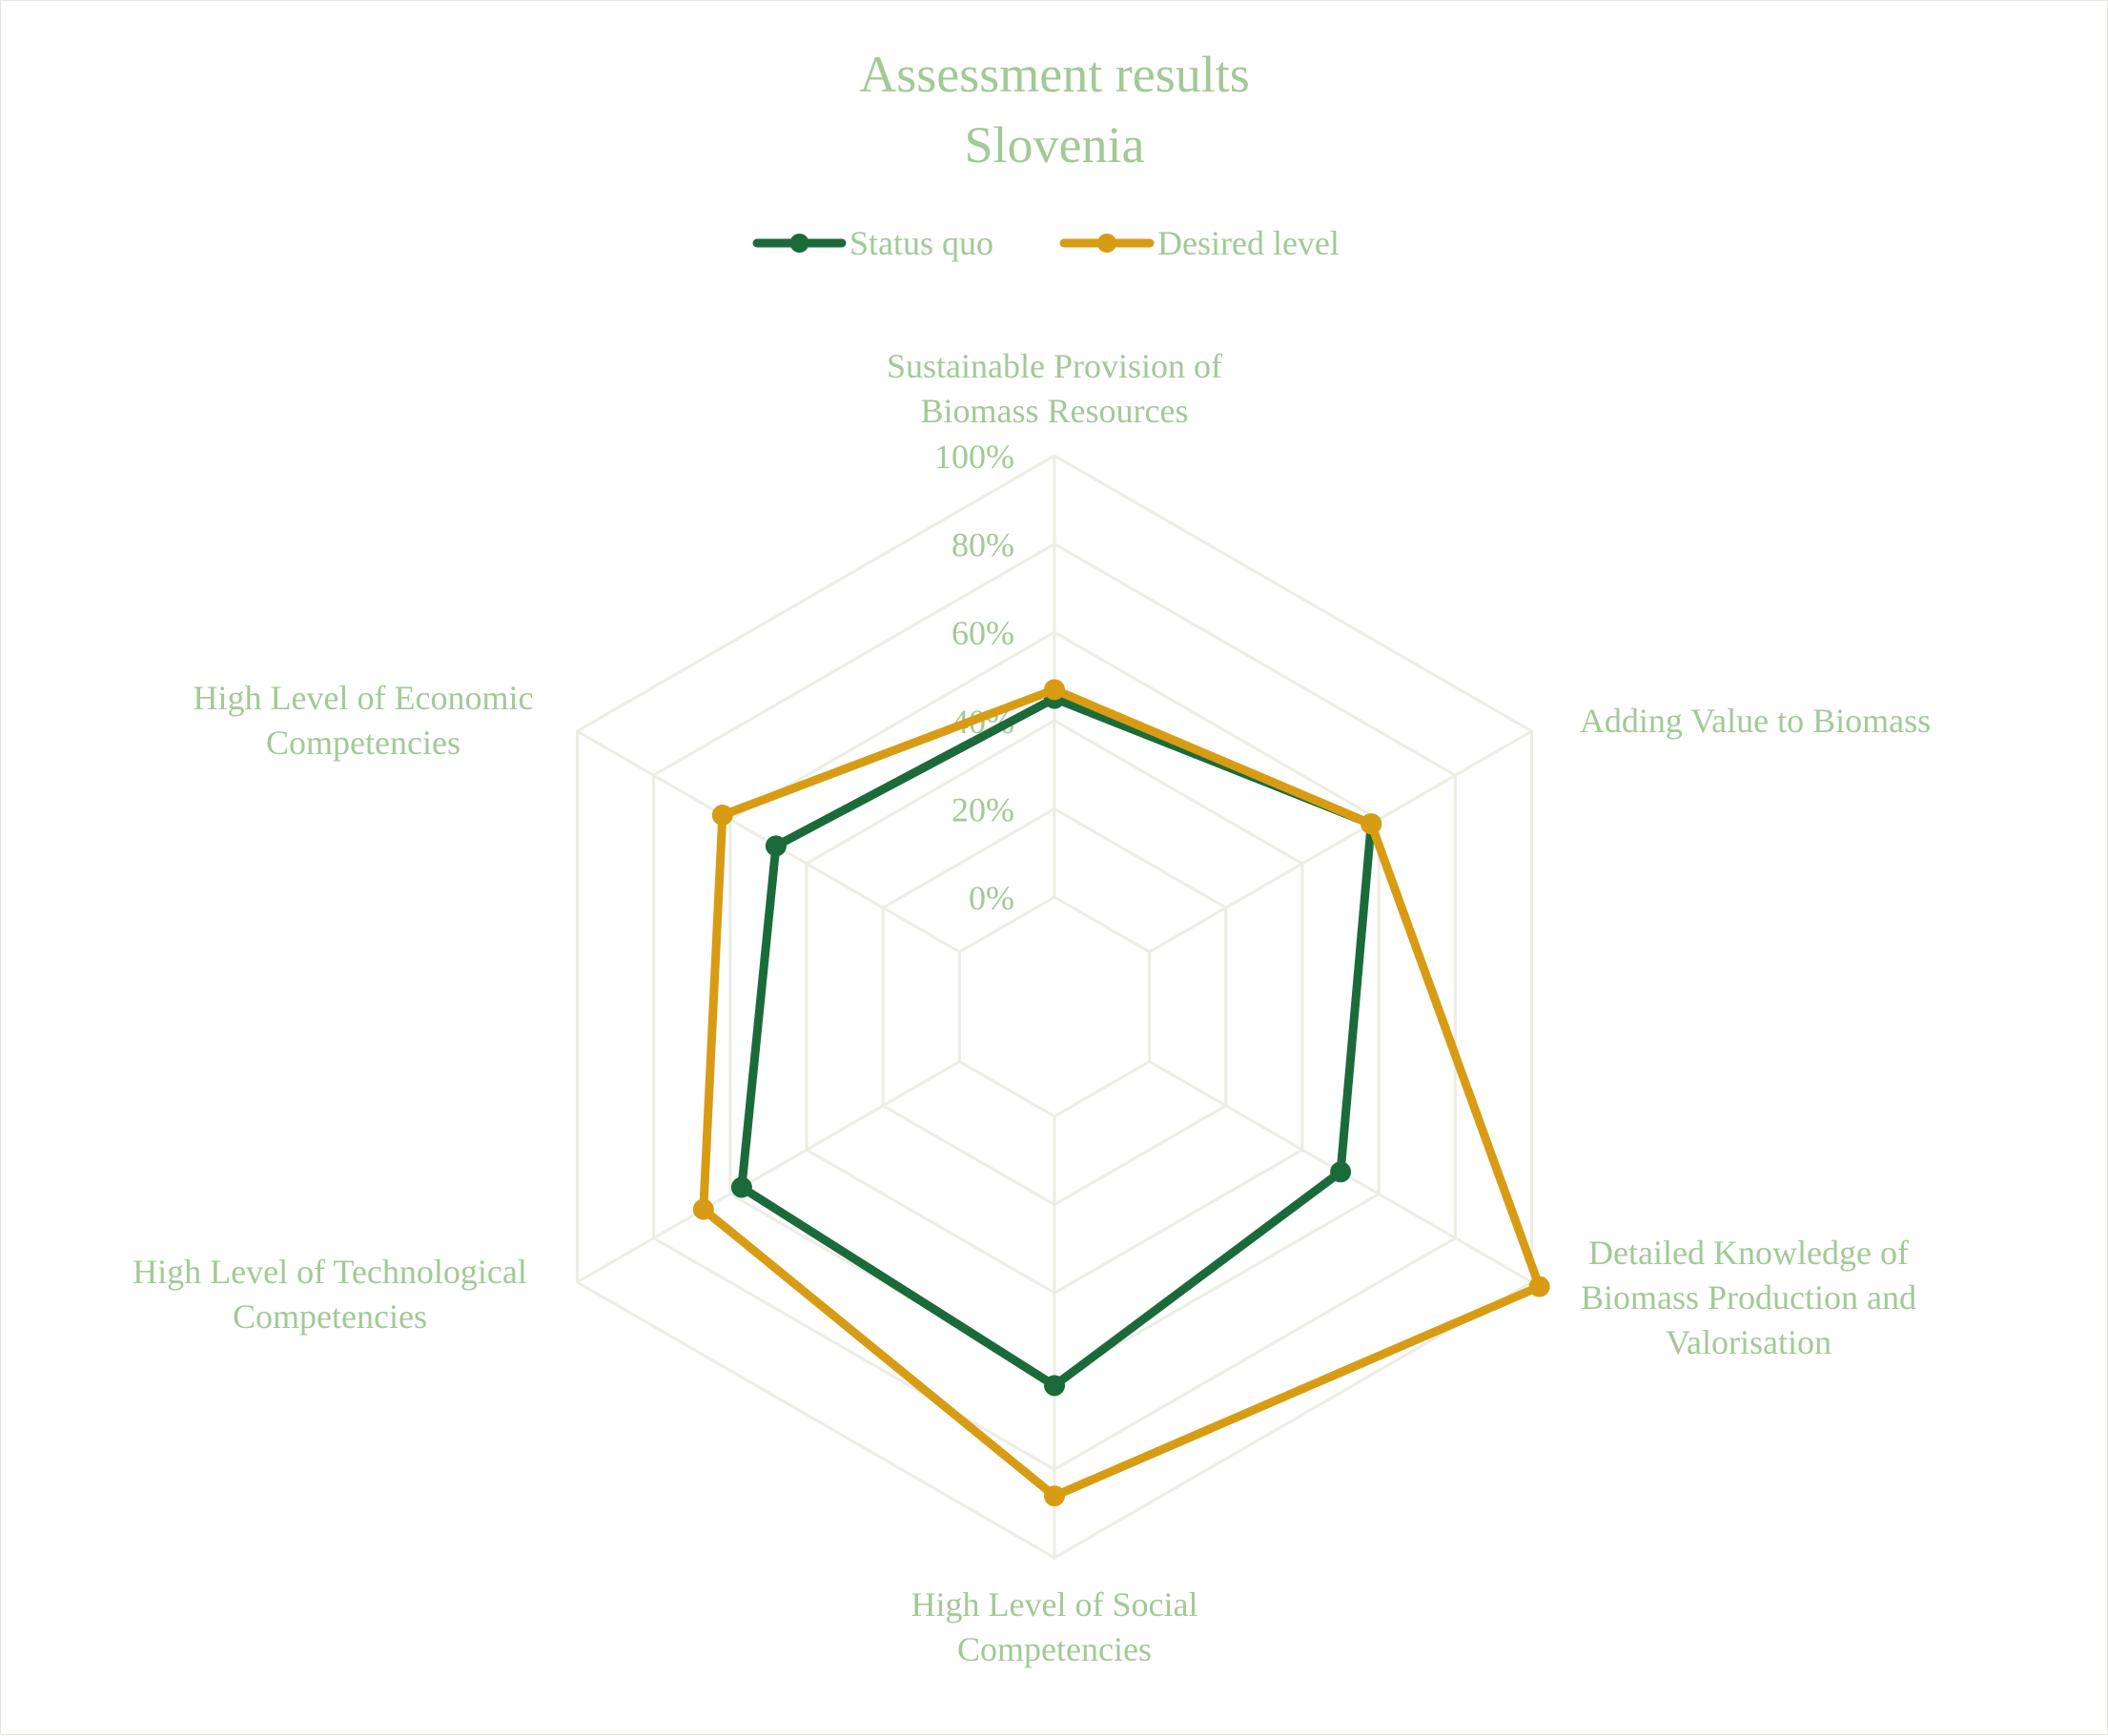  I want to click on chart-title: Assessment results Slovenia, so click(1054, 110).